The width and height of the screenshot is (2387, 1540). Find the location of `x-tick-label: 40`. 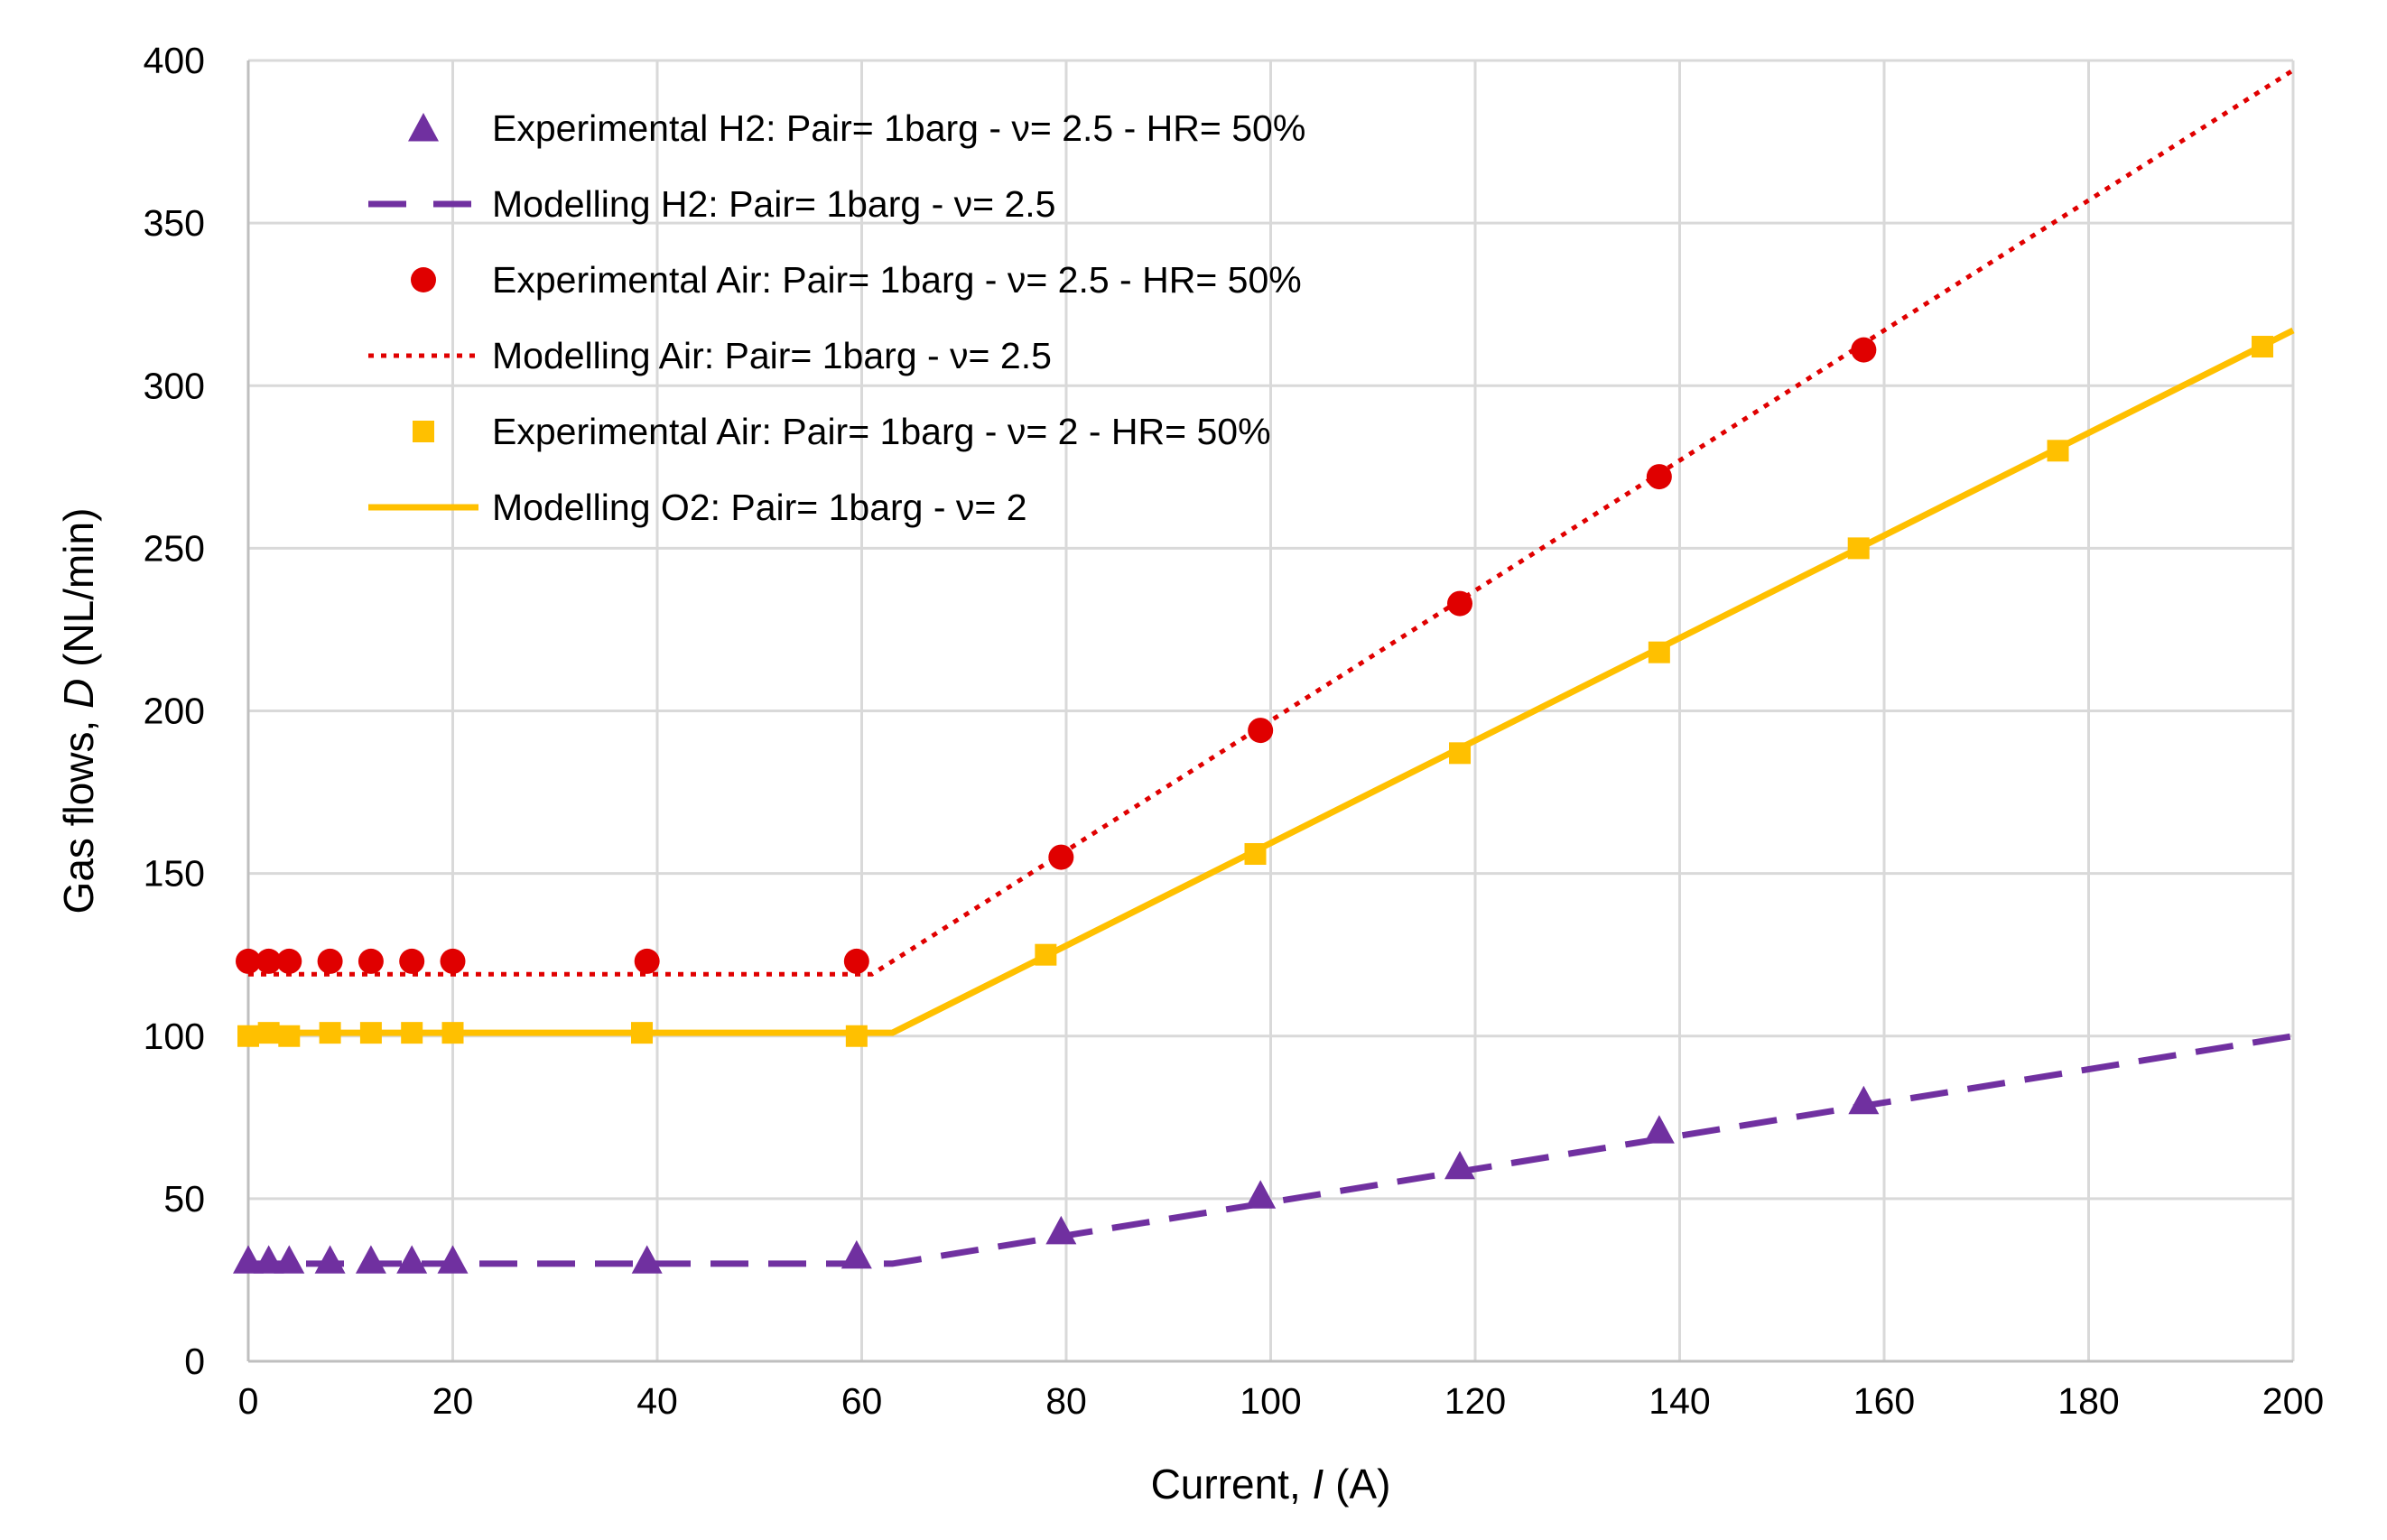

x-tick-label: 40 is located at coordinates (657, 1401).